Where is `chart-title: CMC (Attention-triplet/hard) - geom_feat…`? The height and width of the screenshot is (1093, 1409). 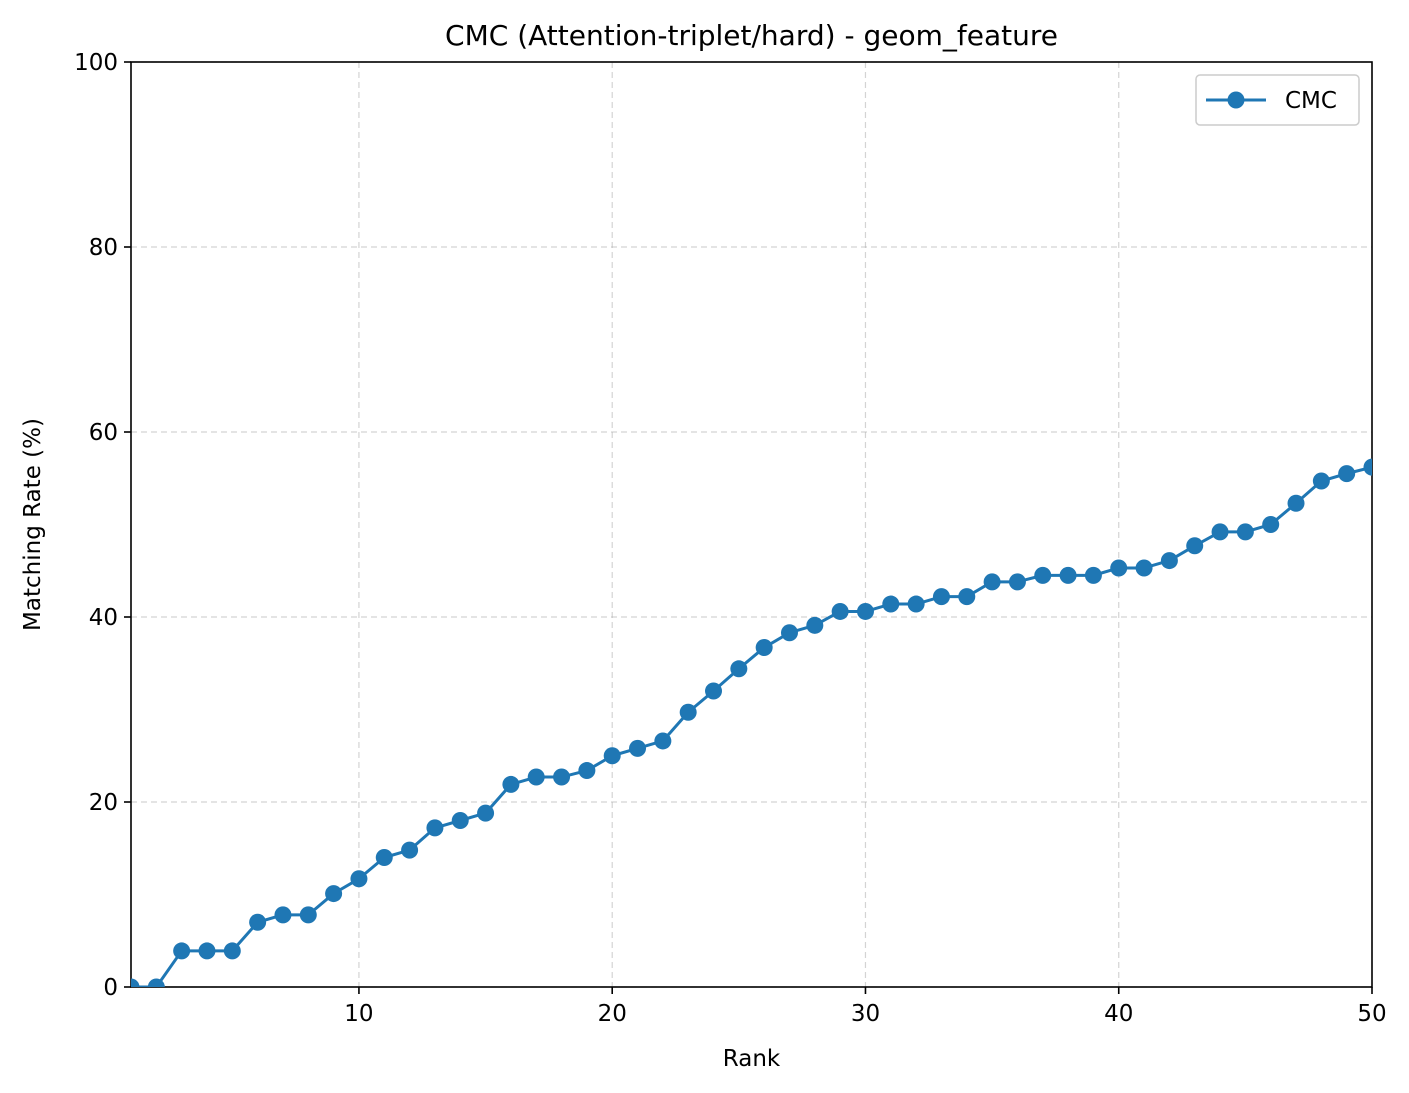
chart-title: CMC (Attention-triplet/hard) - geom_feat… is located at coordinates (751, 35).